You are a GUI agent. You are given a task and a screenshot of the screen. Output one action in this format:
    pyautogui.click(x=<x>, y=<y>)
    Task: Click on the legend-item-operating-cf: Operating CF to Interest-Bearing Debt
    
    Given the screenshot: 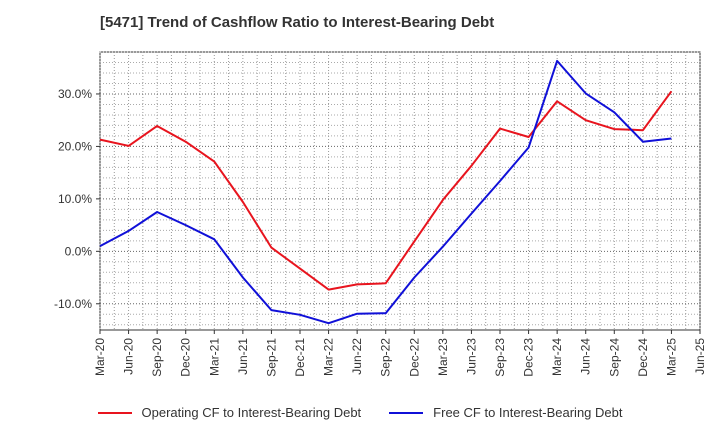 What is the action you would take?
    pyautogui.click(x=229, y=412)
    